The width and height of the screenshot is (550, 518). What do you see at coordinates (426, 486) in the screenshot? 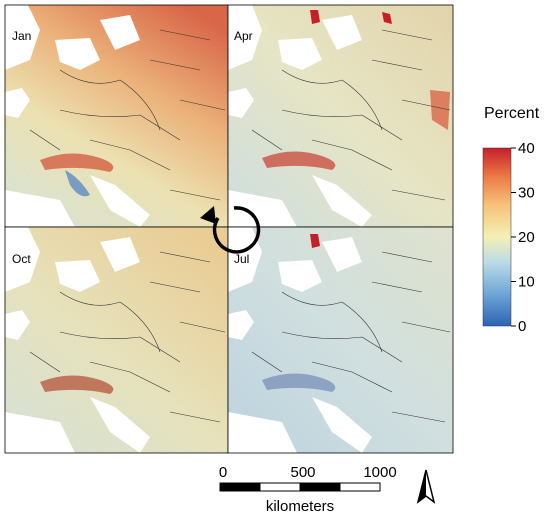
I see `north-arrow-icon` at bounding box center [426, 486].